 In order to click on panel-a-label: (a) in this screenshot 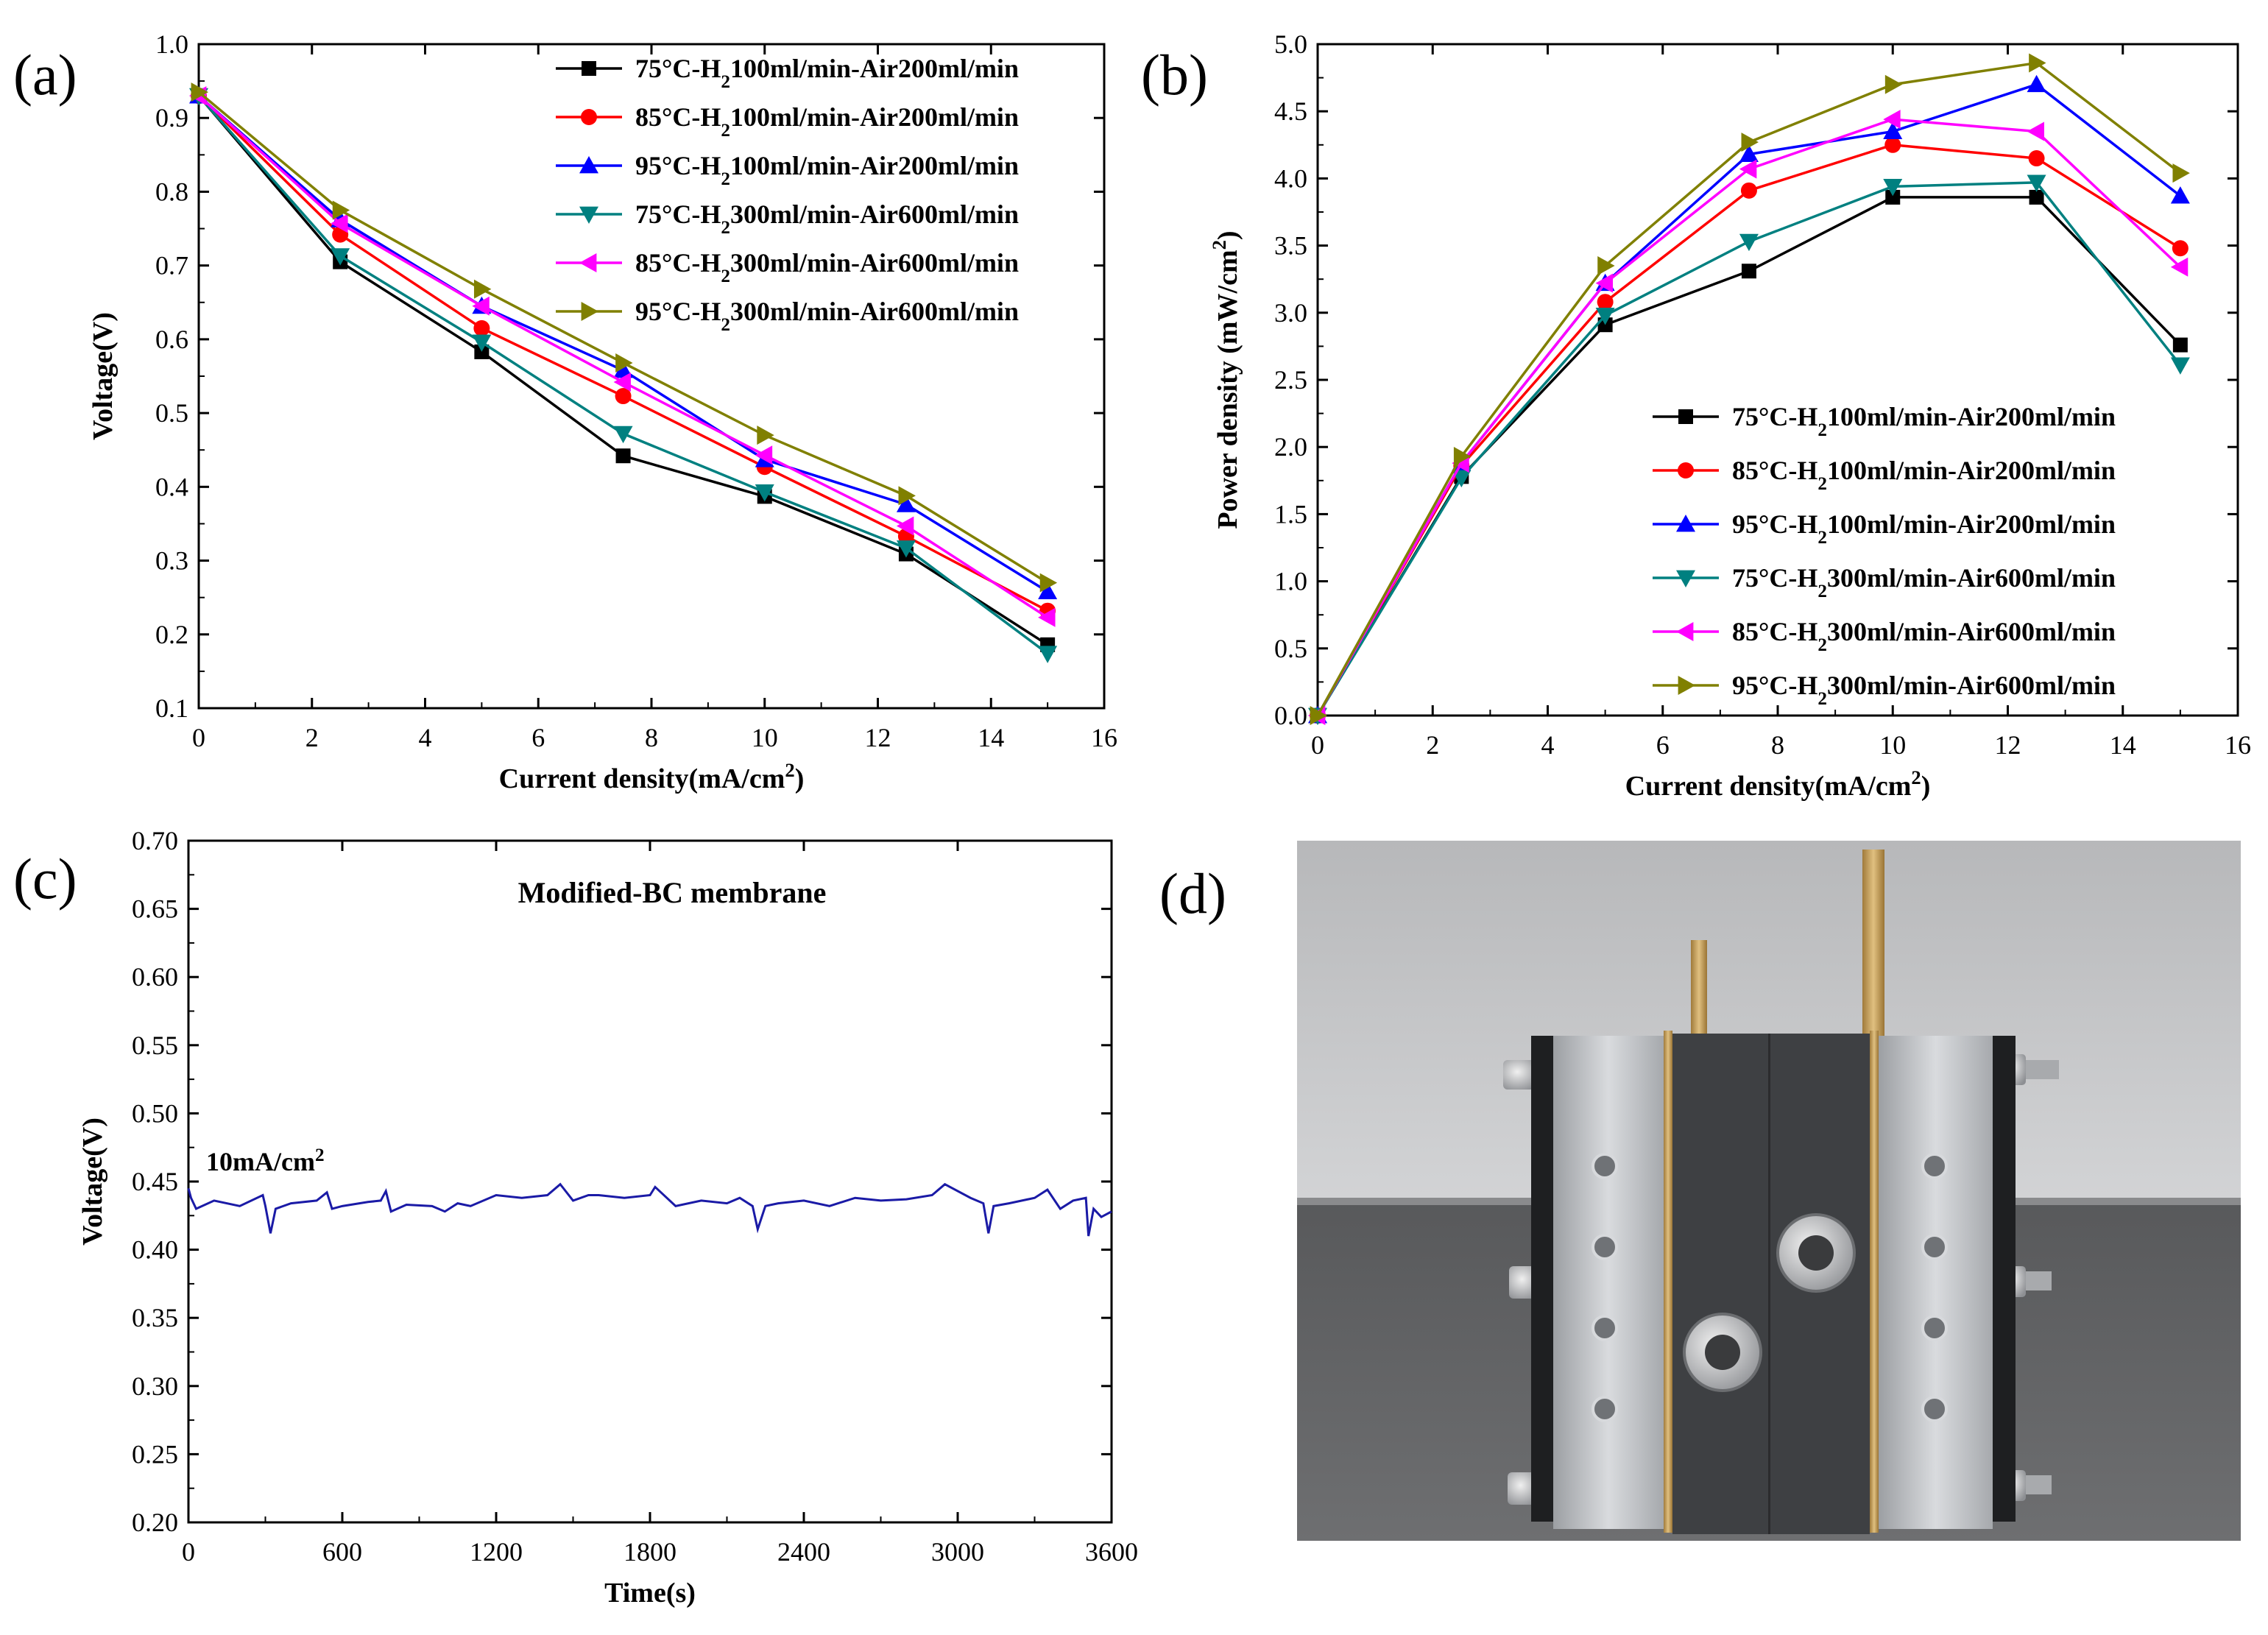, I will do `click(45, 75)`.